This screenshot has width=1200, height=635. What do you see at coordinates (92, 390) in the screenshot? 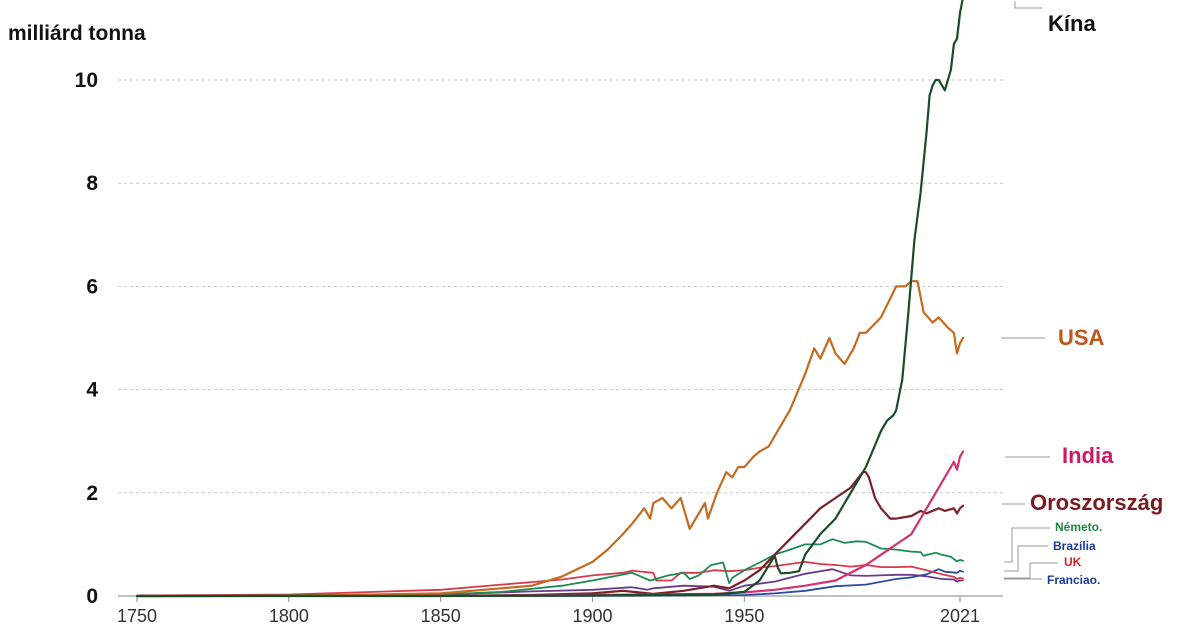
I see `y-tick-label-4: 4` at bounding box center [92, 390].